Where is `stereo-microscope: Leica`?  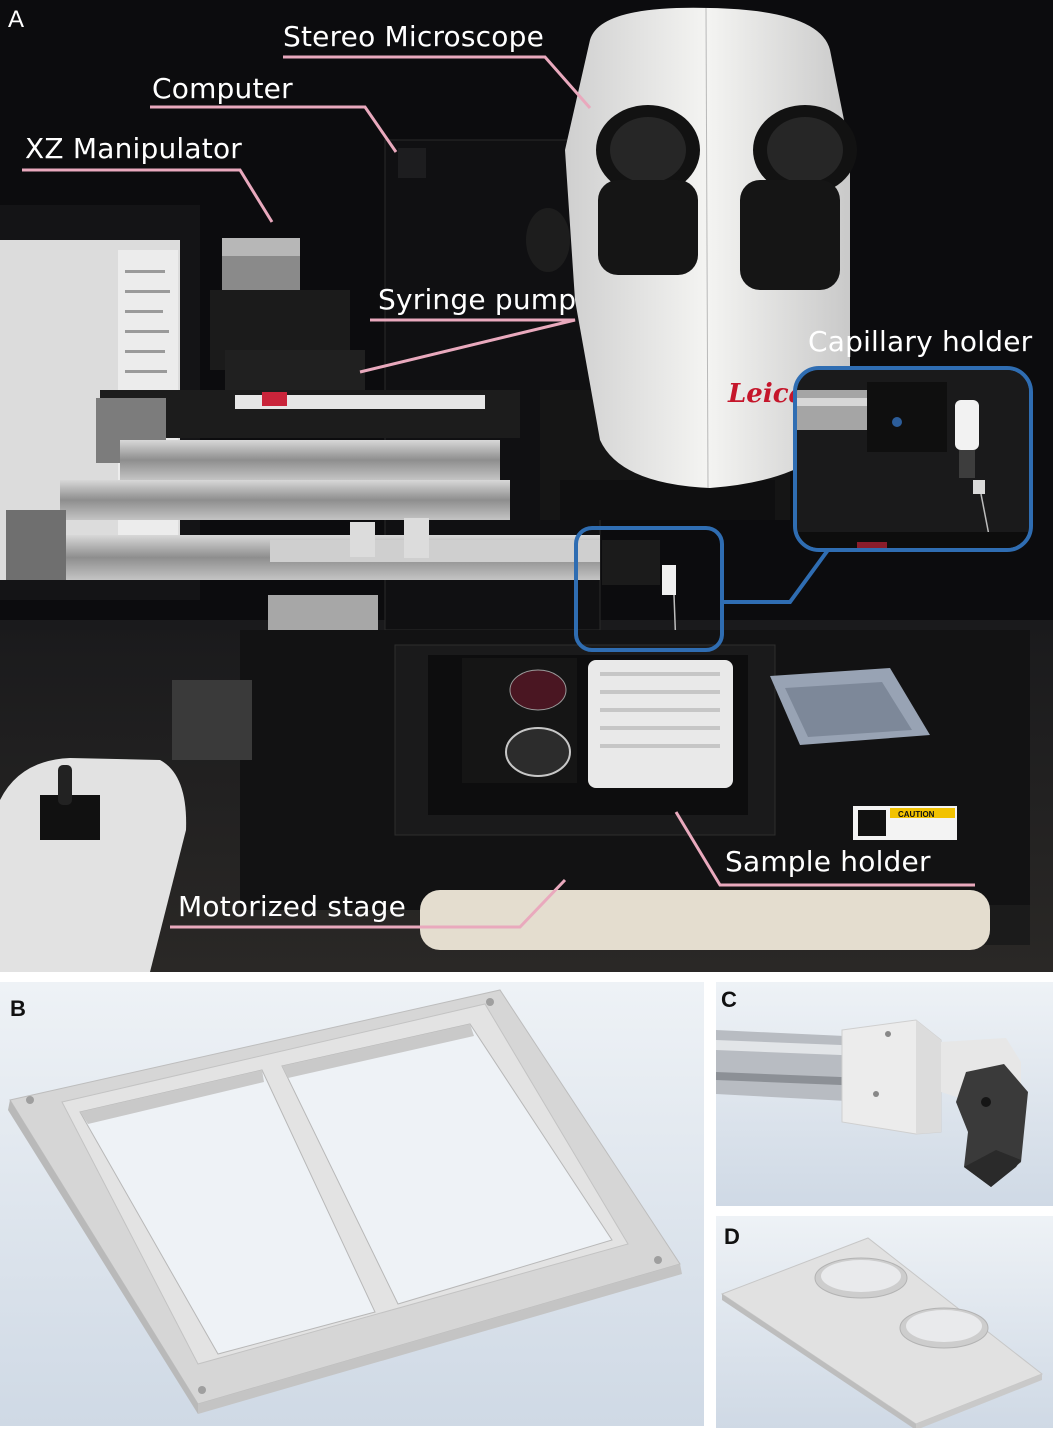
stereo-microscope: Leica is located at coordinates (691, 263).